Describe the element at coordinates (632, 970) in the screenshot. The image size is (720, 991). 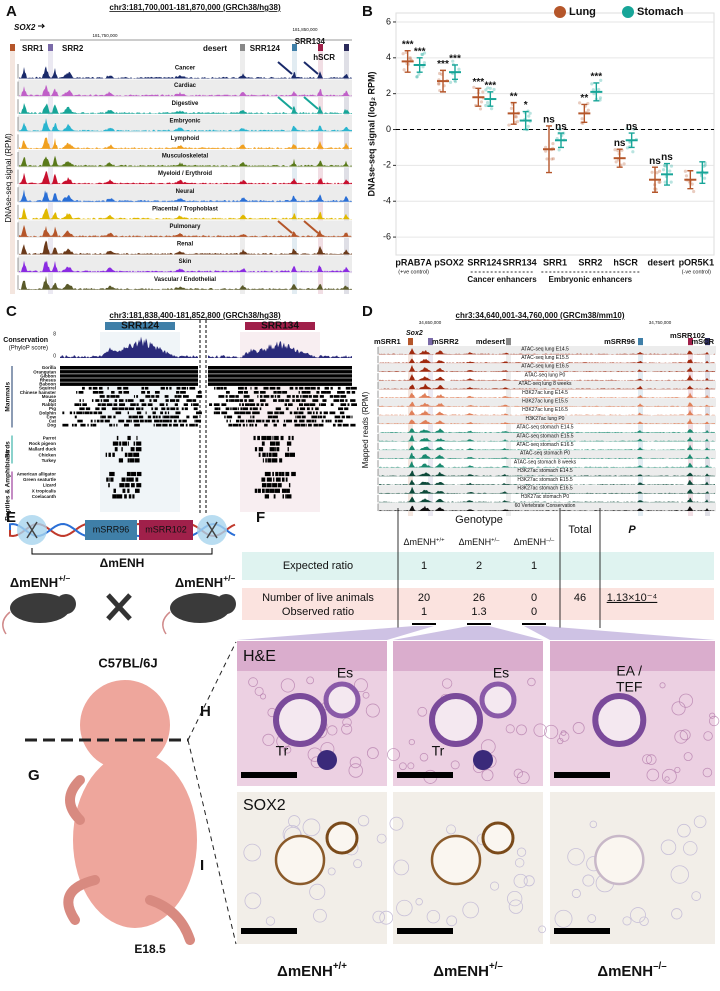
I see `genotype: ΔmENH–/–` at that location.